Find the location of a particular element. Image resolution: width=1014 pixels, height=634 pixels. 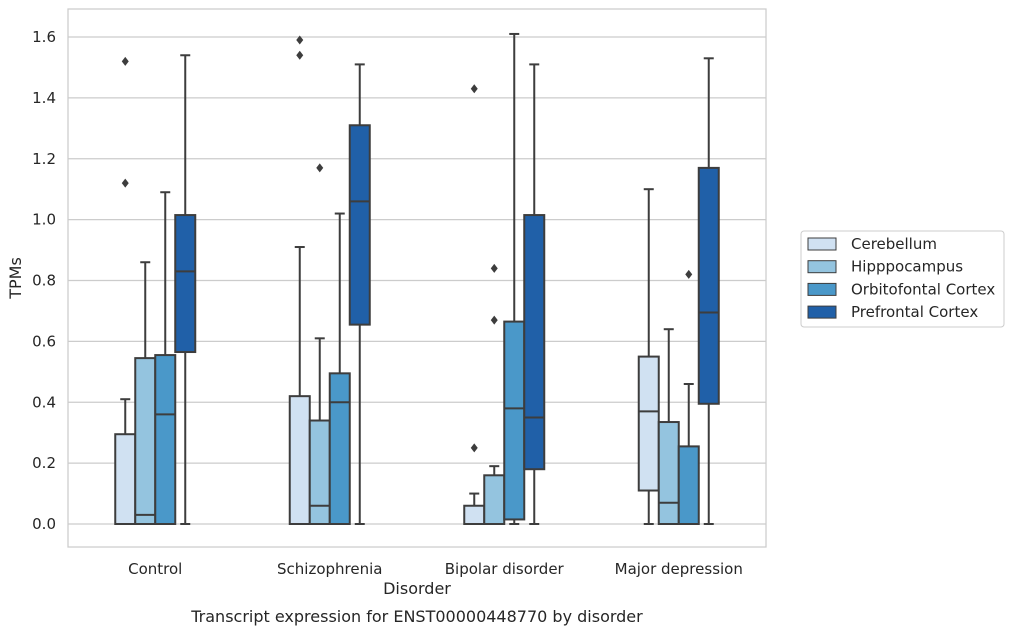

legend-label: Hipppocampus is located at coordinates (907, 267).